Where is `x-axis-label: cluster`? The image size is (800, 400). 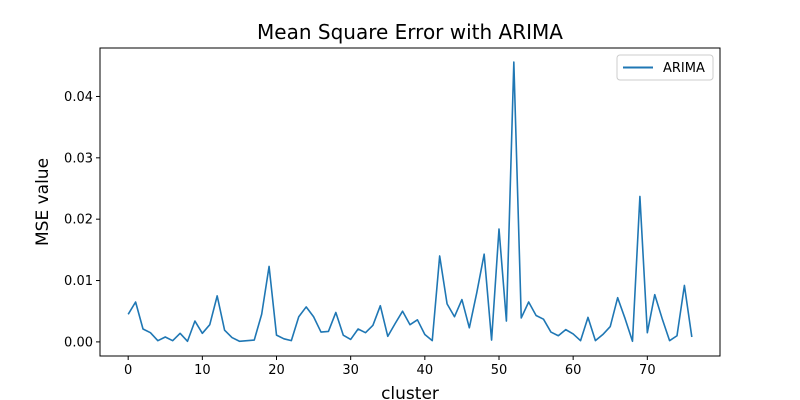
x-axis-label: cluster is located at coordinates (410, 392).